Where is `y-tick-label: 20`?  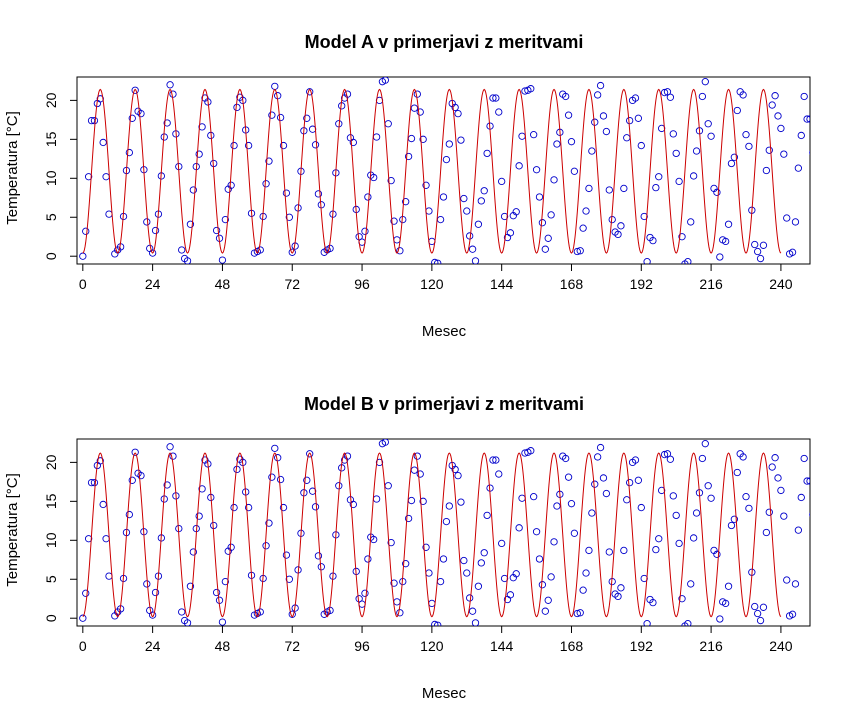
y-tick-label: 20 is located at coordinates (51, 100).